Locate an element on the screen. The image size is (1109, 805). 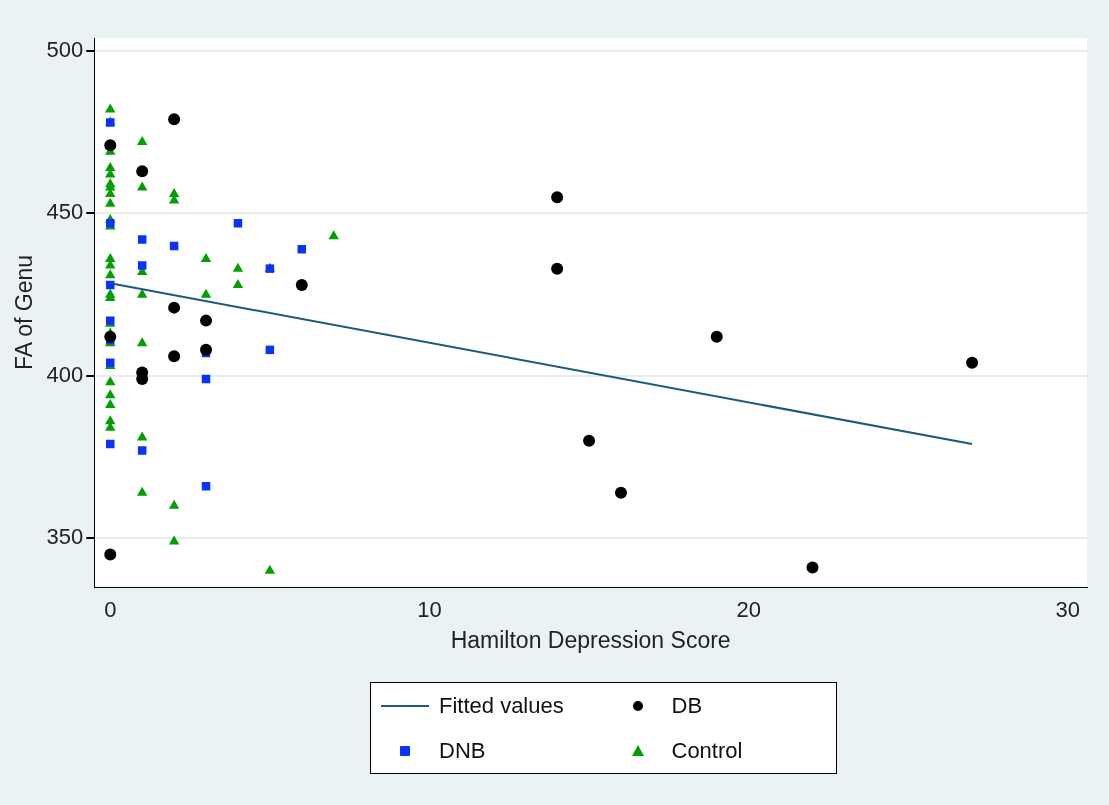
legend-label: DB is located at coordinates (687, 705).